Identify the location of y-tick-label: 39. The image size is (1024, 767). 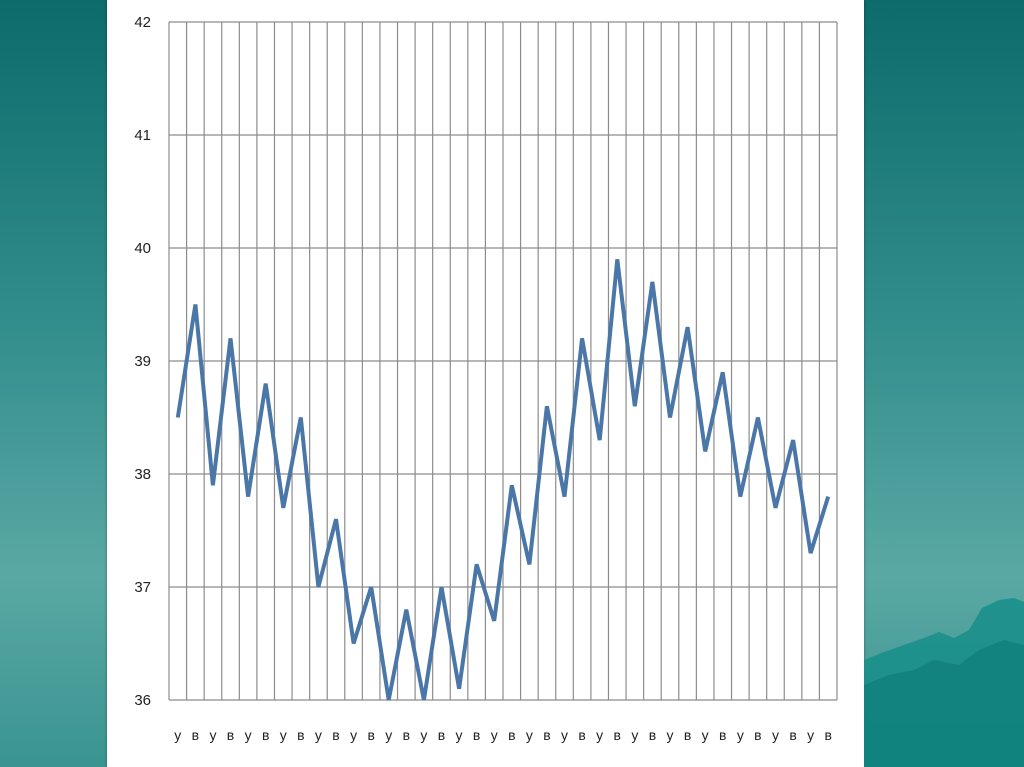
(142, 361).